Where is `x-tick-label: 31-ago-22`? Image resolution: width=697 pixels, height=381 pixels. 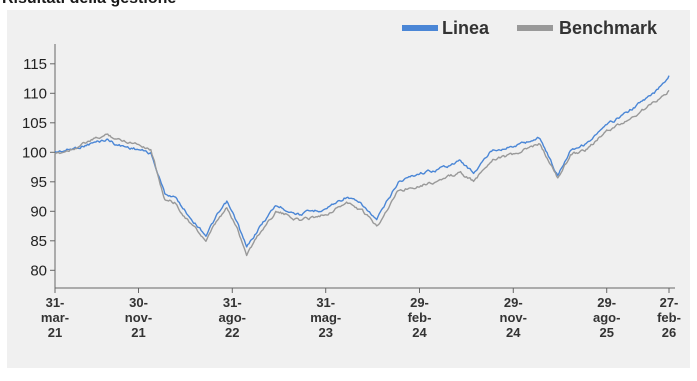
x-tick-label: 31-ago-22 is located at coordinates (232, 317).